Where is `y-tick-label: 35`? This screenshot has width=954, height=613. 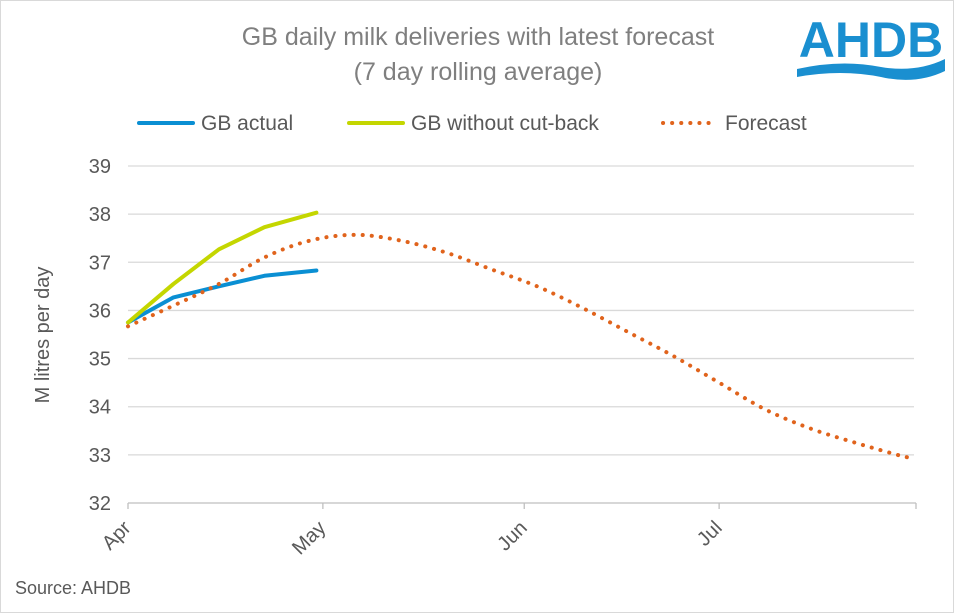 y-tick-label: 35 is located at coordinates (100, 360).